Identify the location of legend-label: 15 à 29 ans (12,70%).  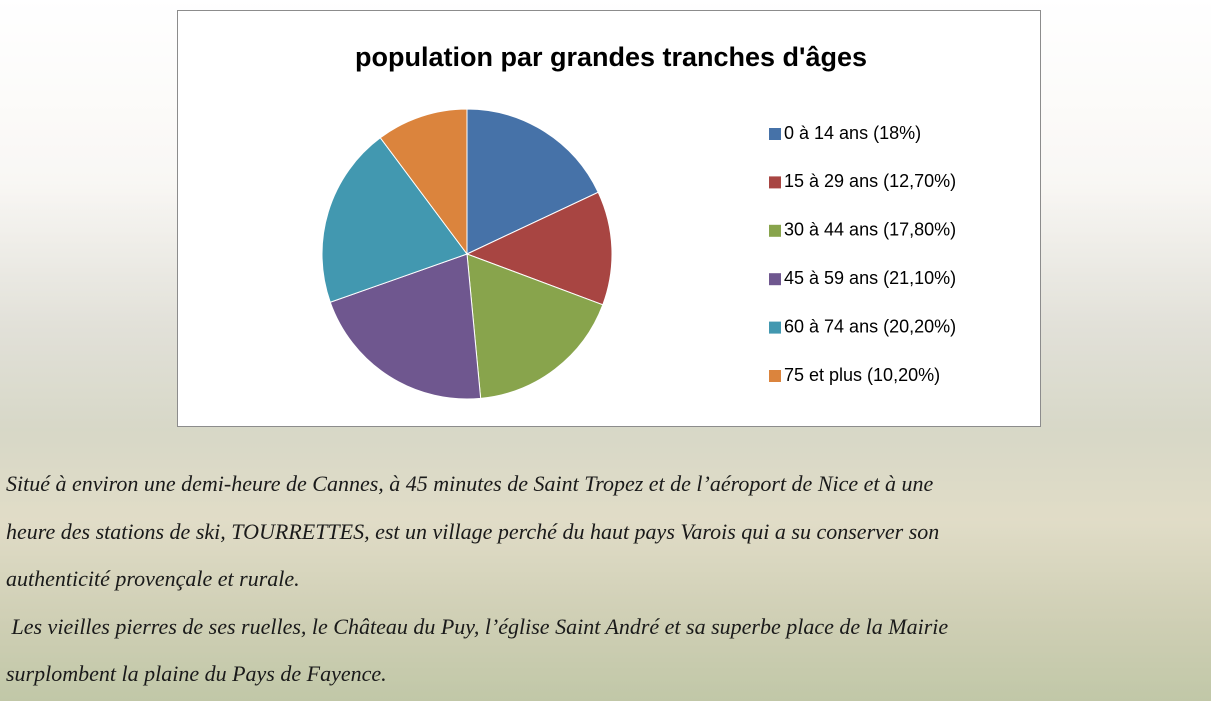
(870, 181).